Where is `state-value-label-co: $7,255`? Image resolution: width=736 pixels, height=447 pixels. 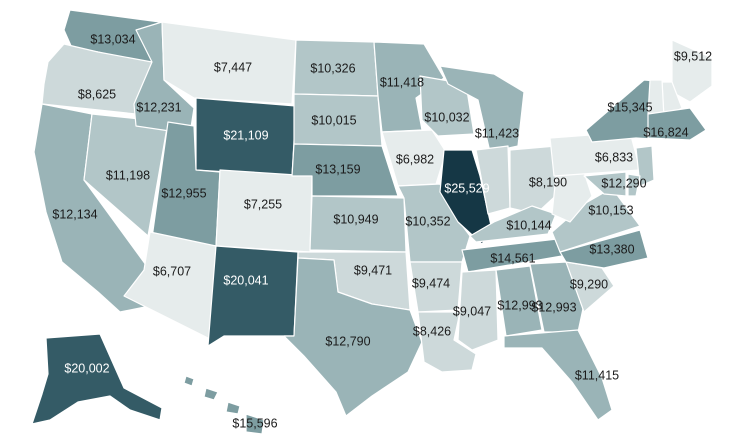
state-value-label-co: $7,255 is located at coordinates (263, 204).